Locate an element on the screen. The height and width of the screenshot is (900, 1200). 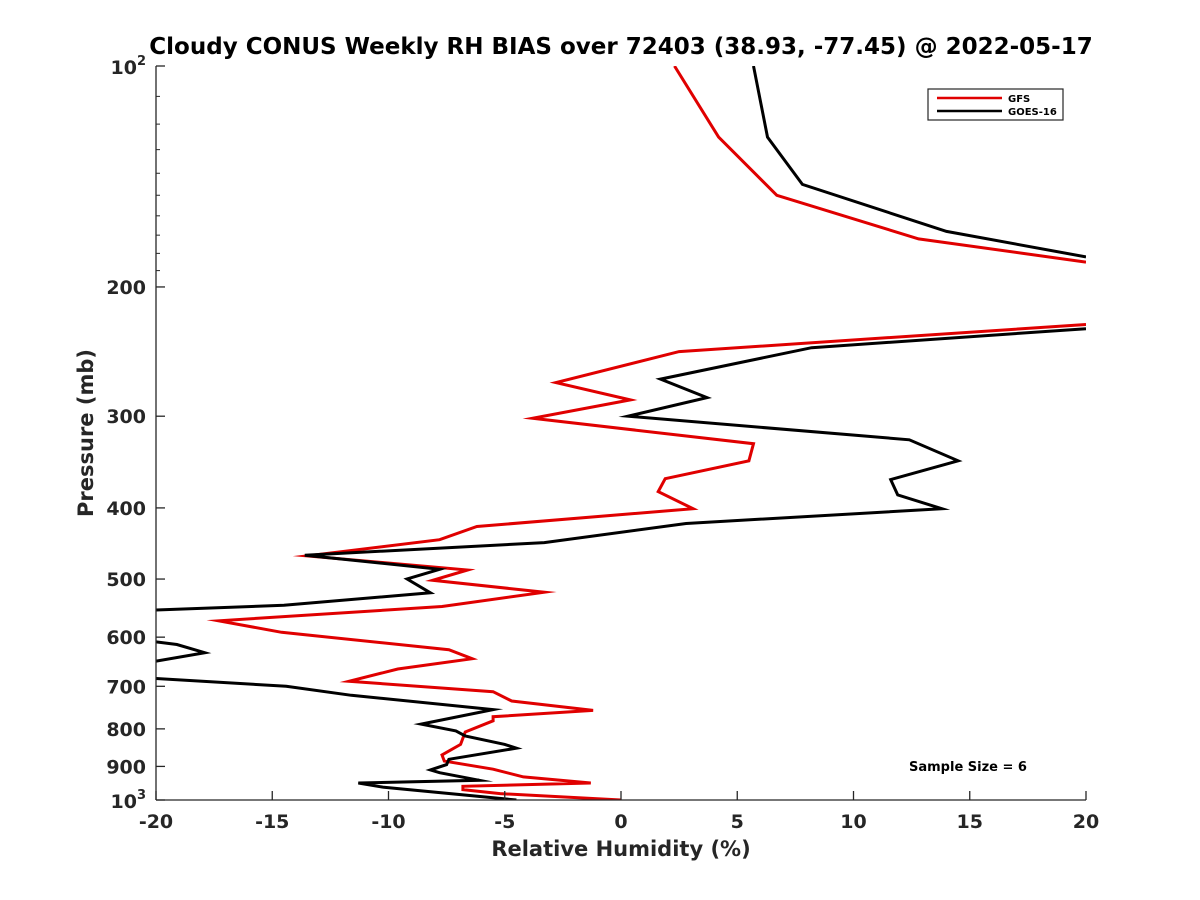
x-tick-label: 20 is located at coordinates (1086, 822).